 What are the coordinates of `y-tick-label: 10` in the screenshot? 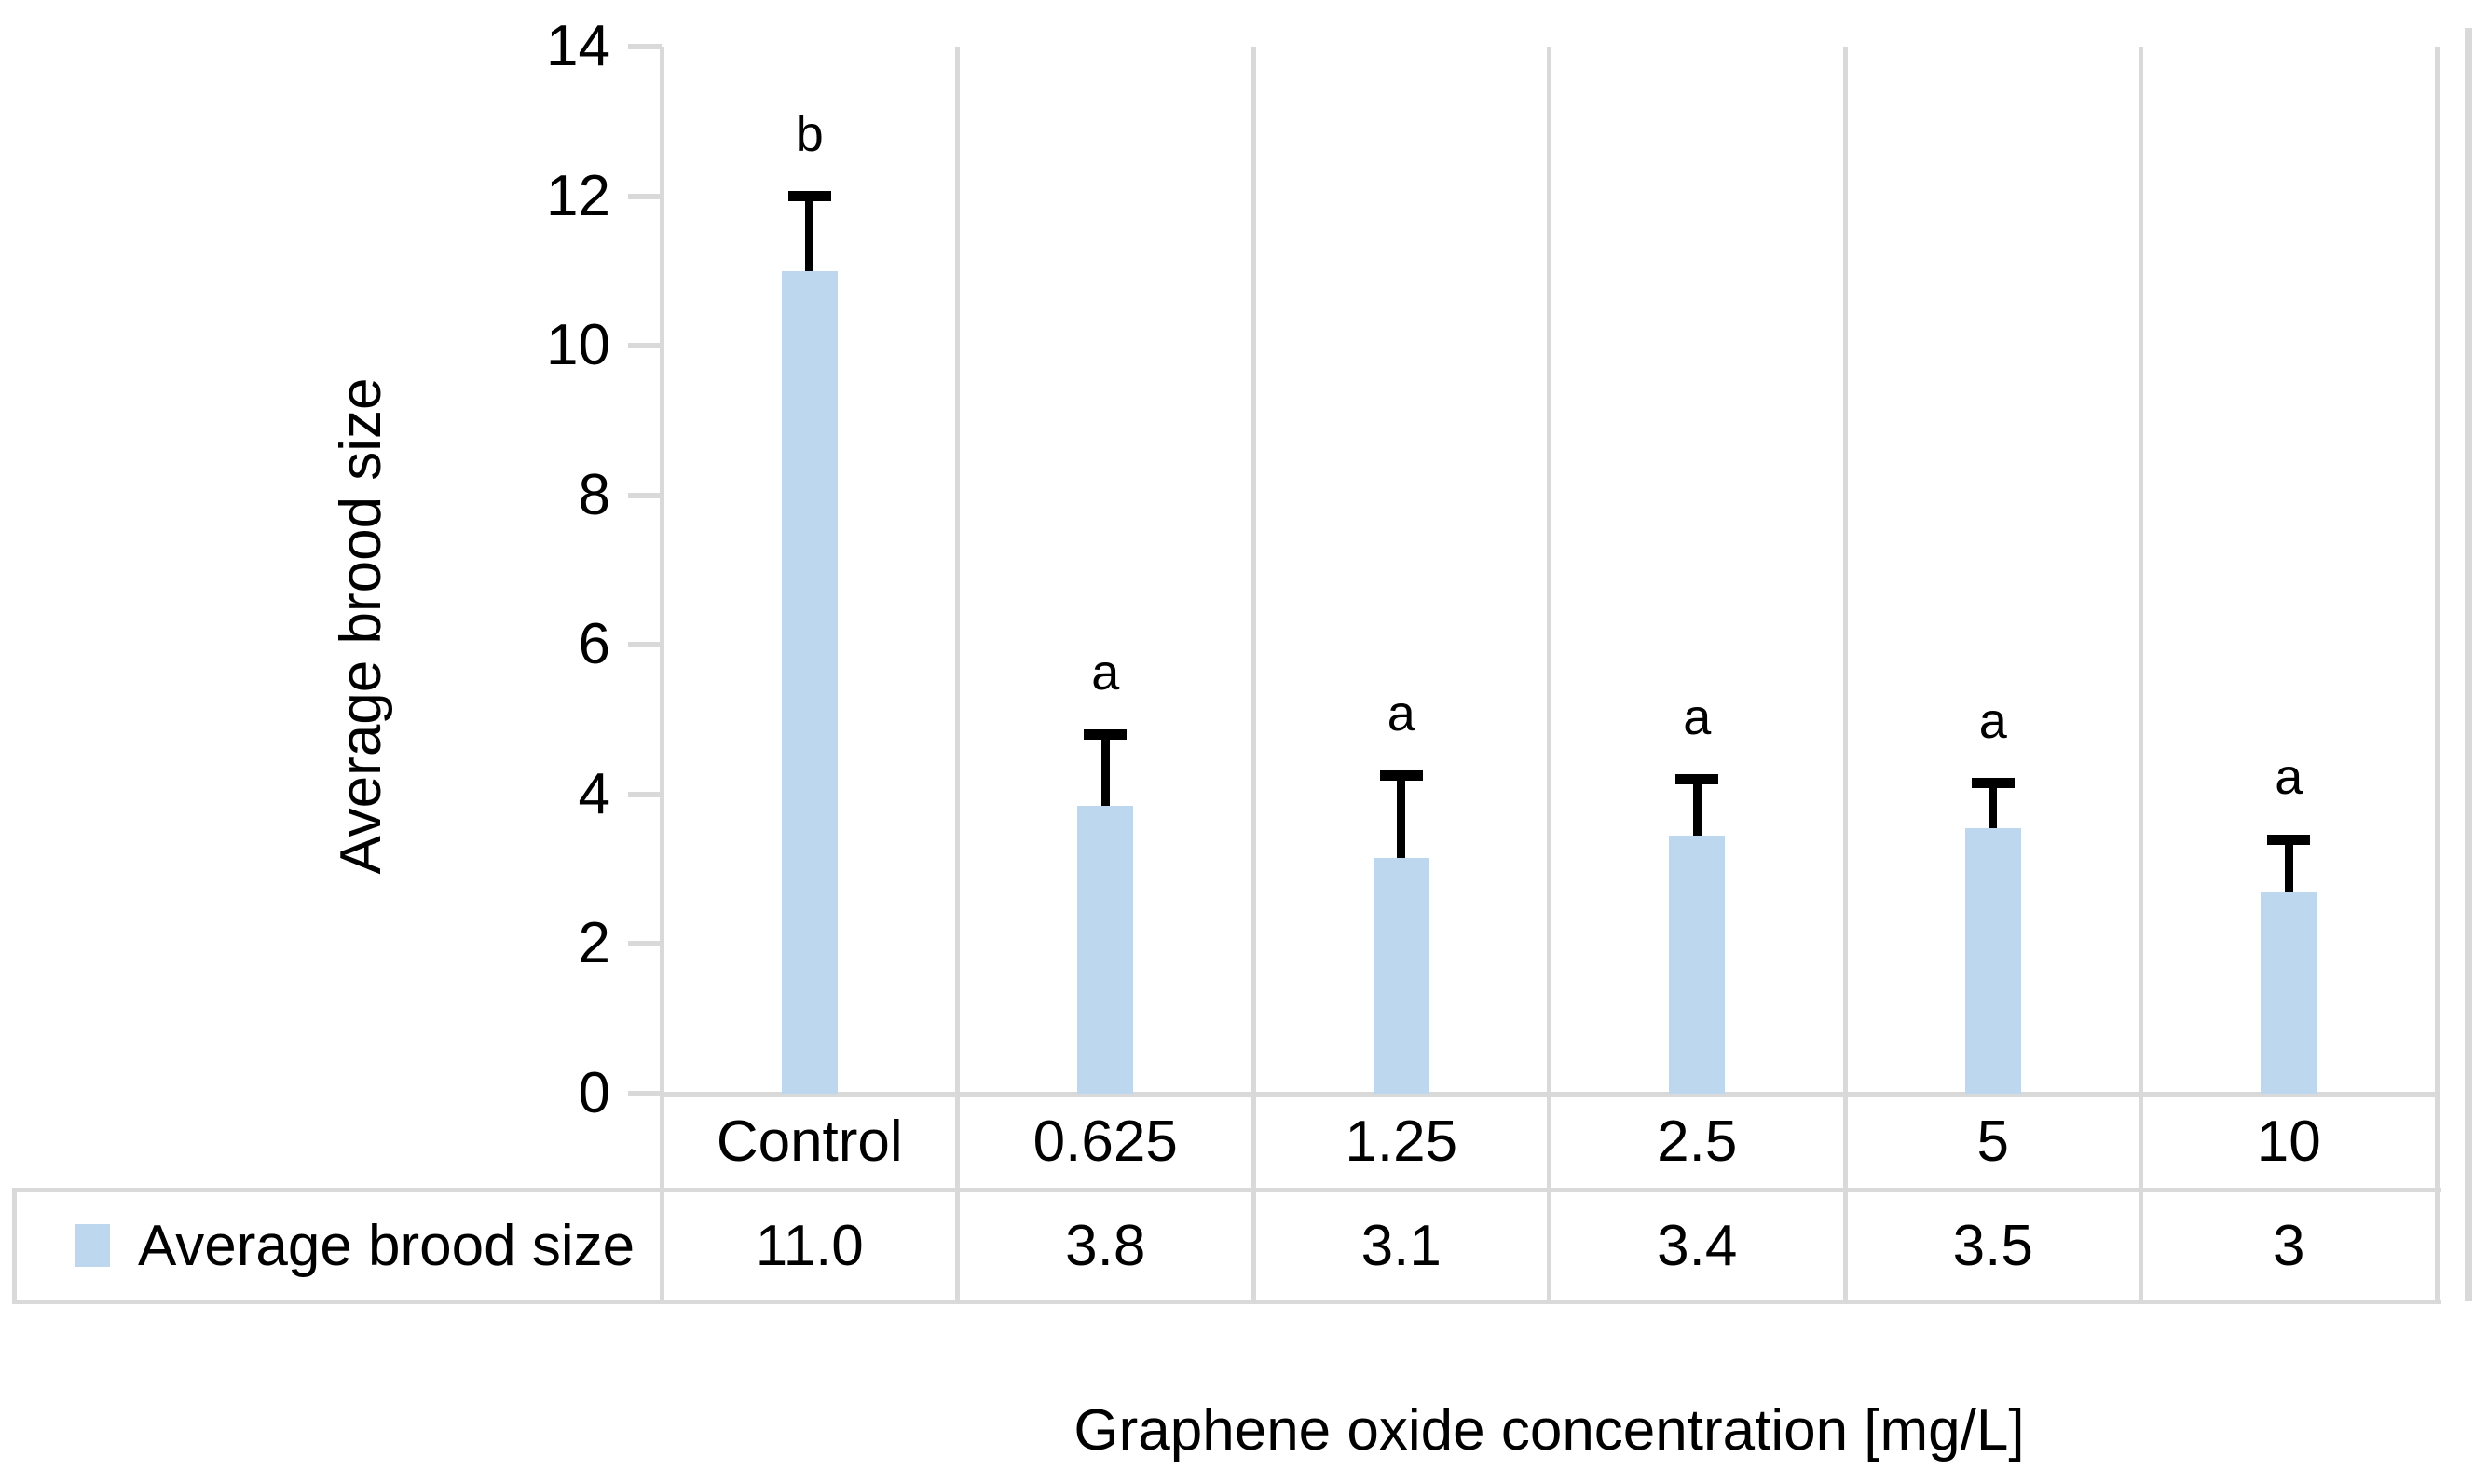 It's located at (578, 345).